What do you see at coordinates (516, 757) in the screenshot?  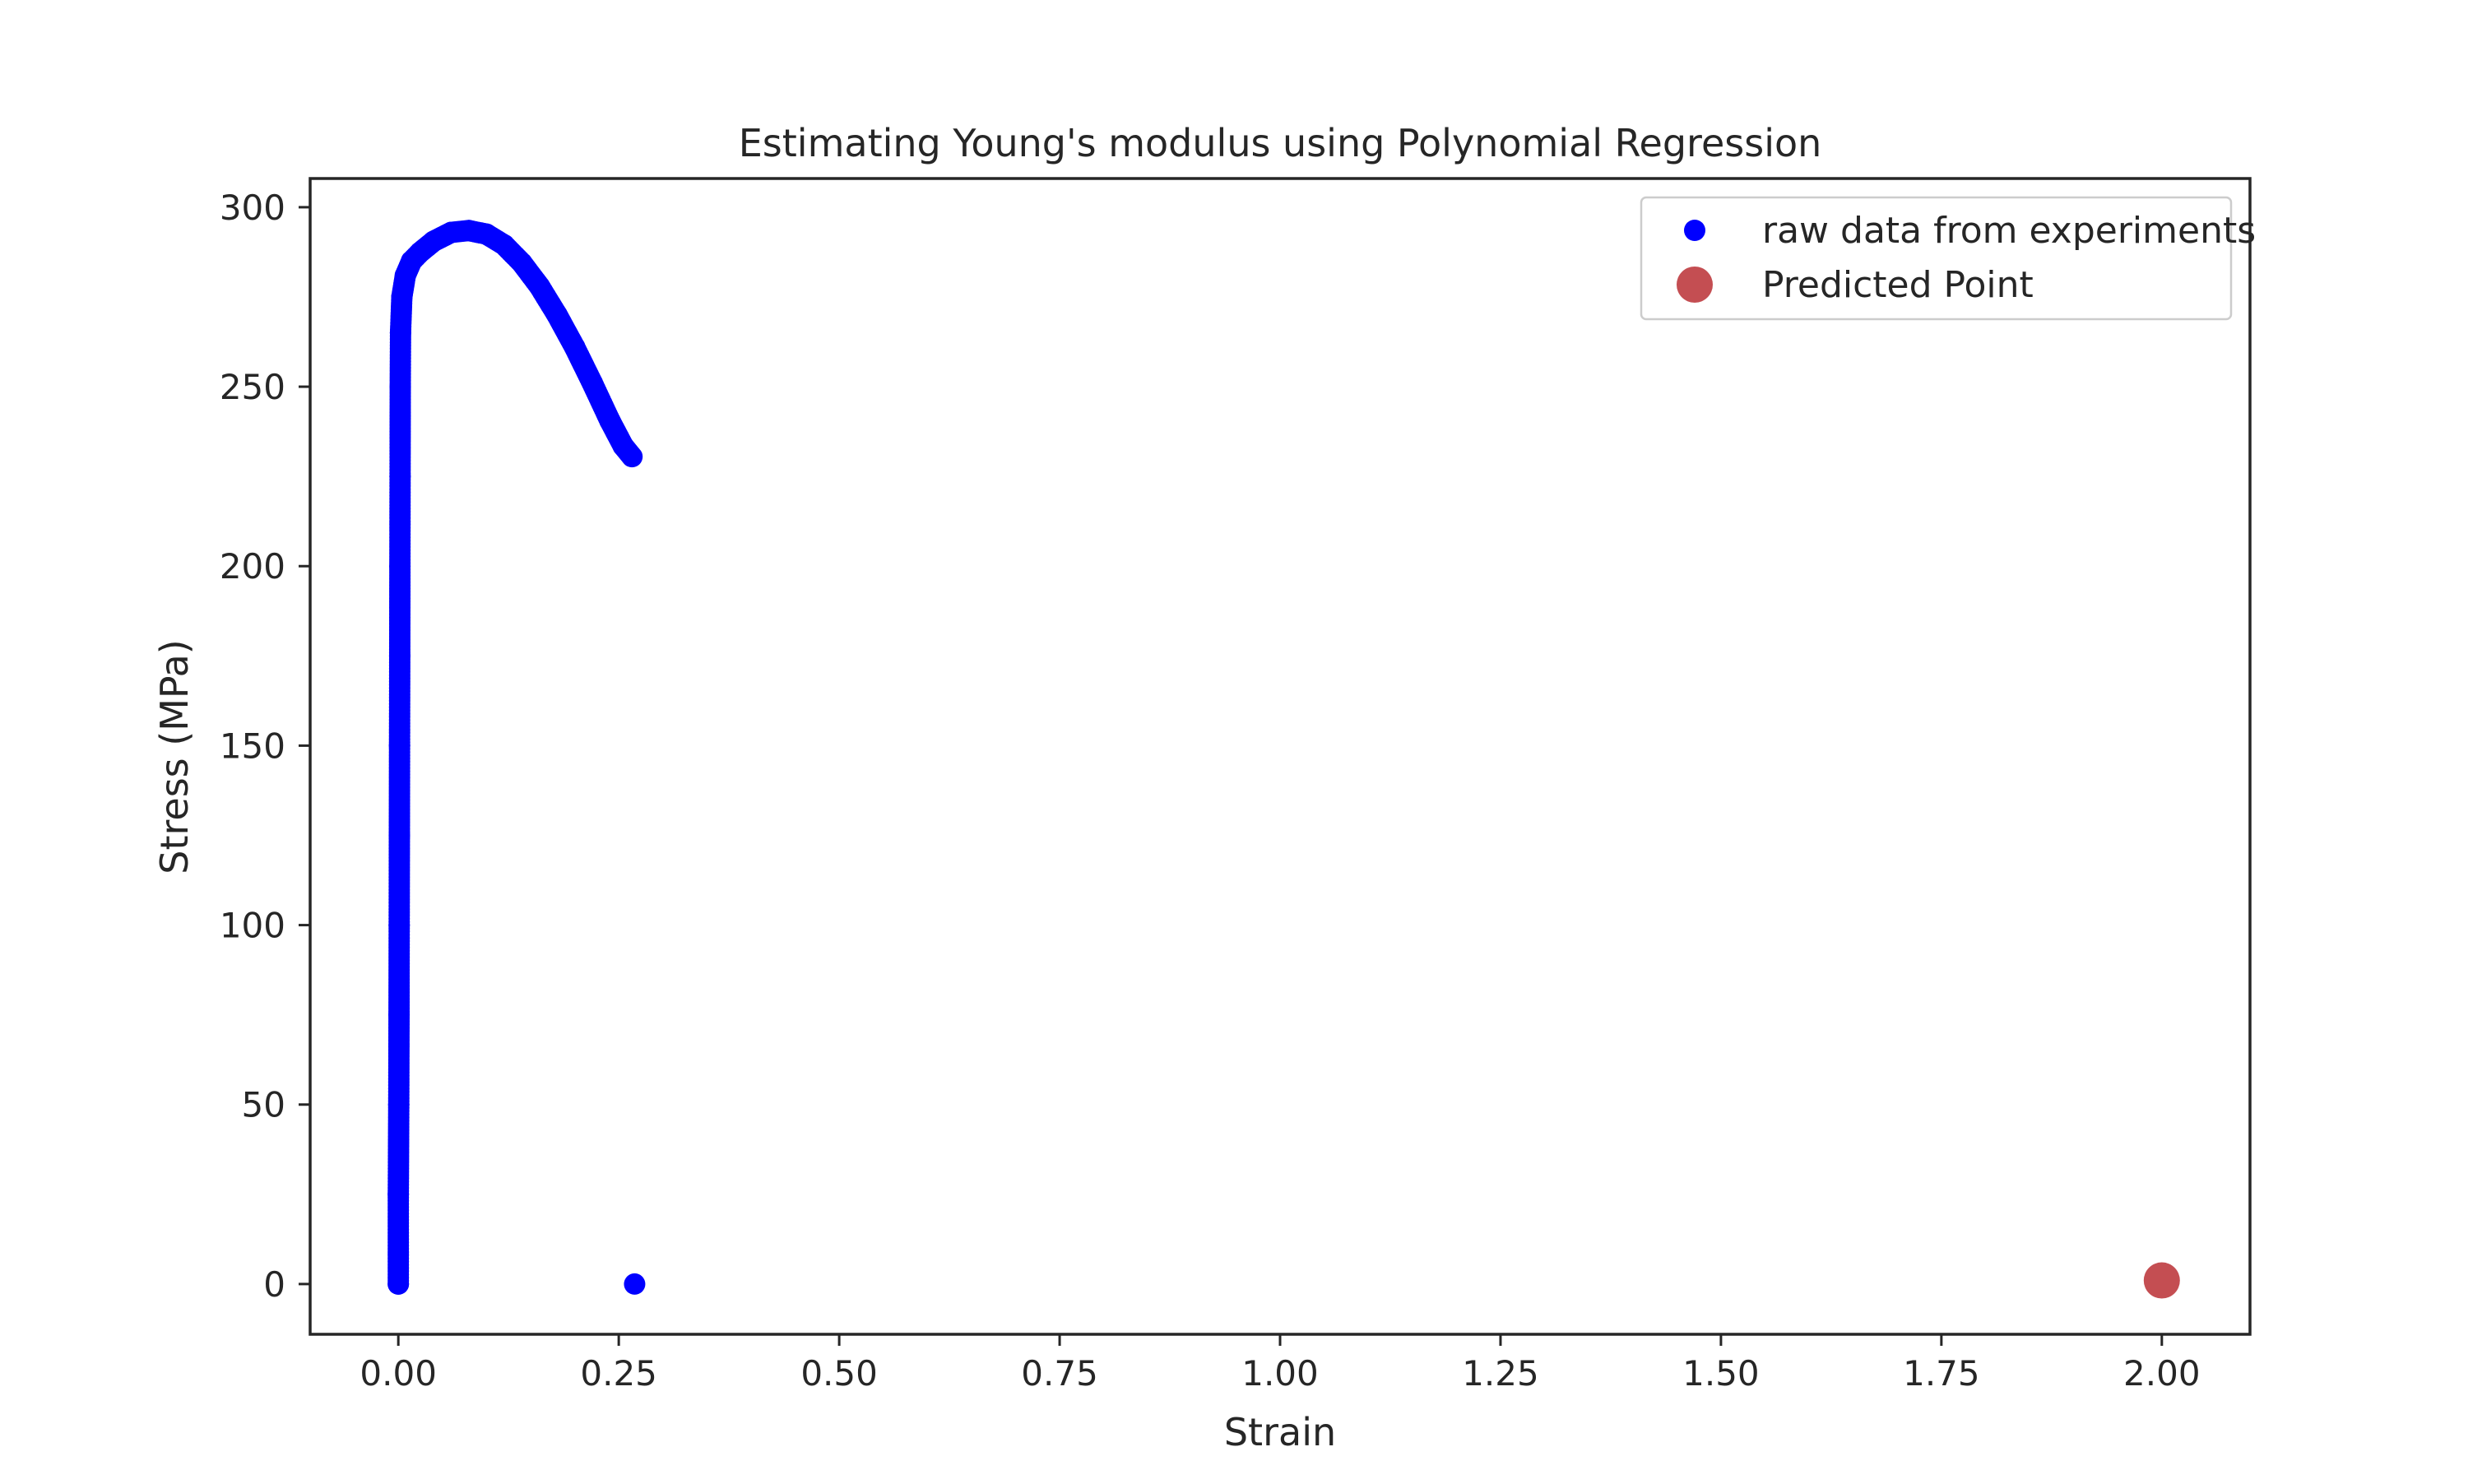 I see `series-raw-data` at bounding box center [516, 757].